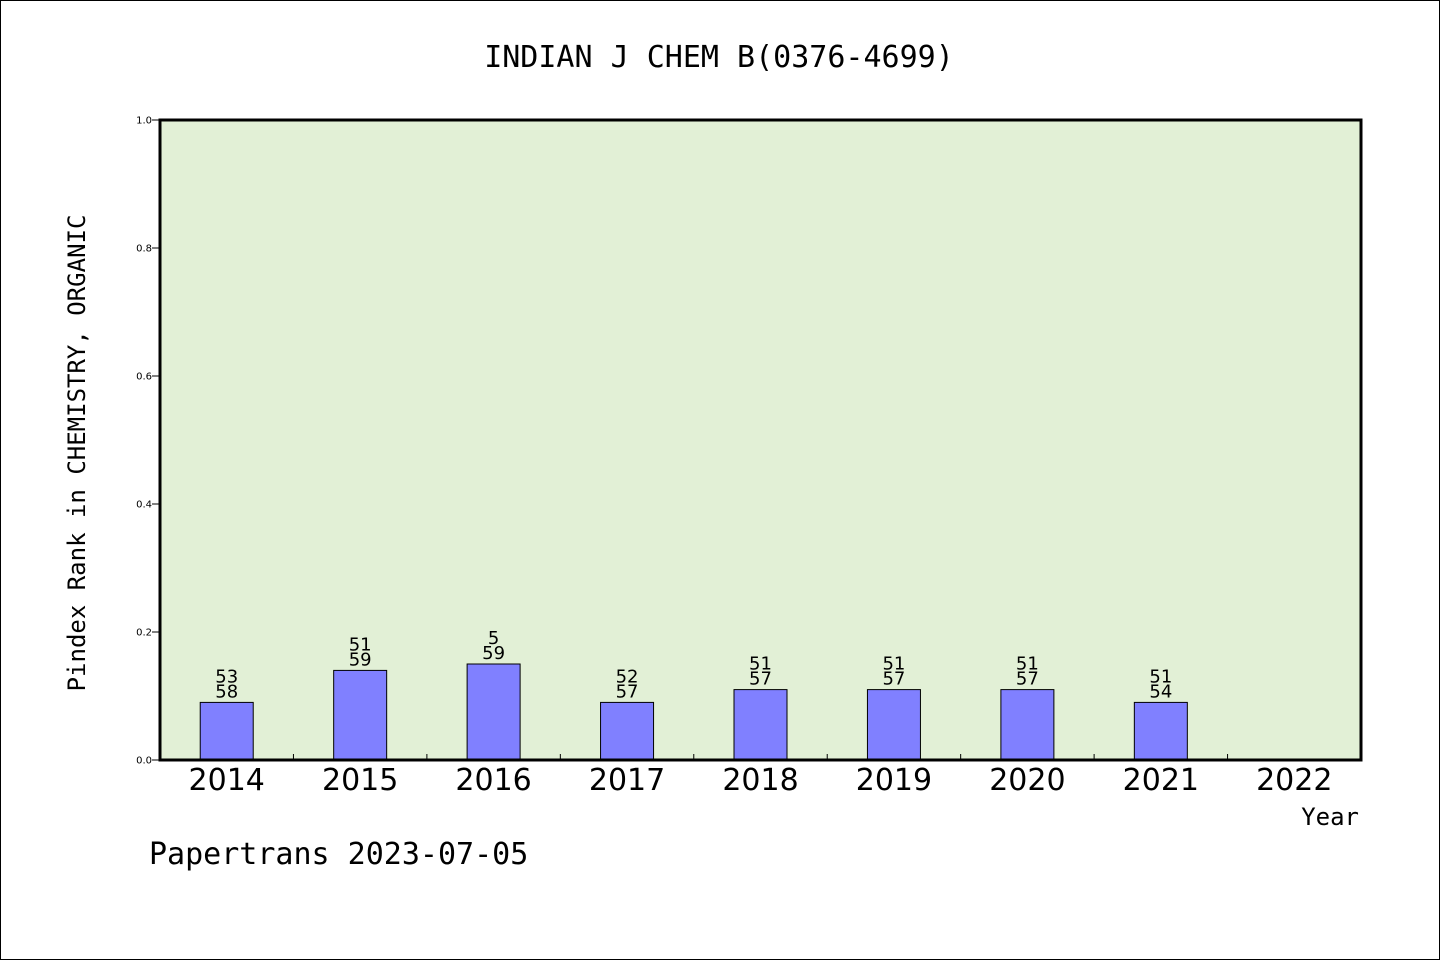 The image size is (1440, 960). Describe the element at coordinates (226, 676) in the screenshot. I see `bar-rank-label: 53` at that location.